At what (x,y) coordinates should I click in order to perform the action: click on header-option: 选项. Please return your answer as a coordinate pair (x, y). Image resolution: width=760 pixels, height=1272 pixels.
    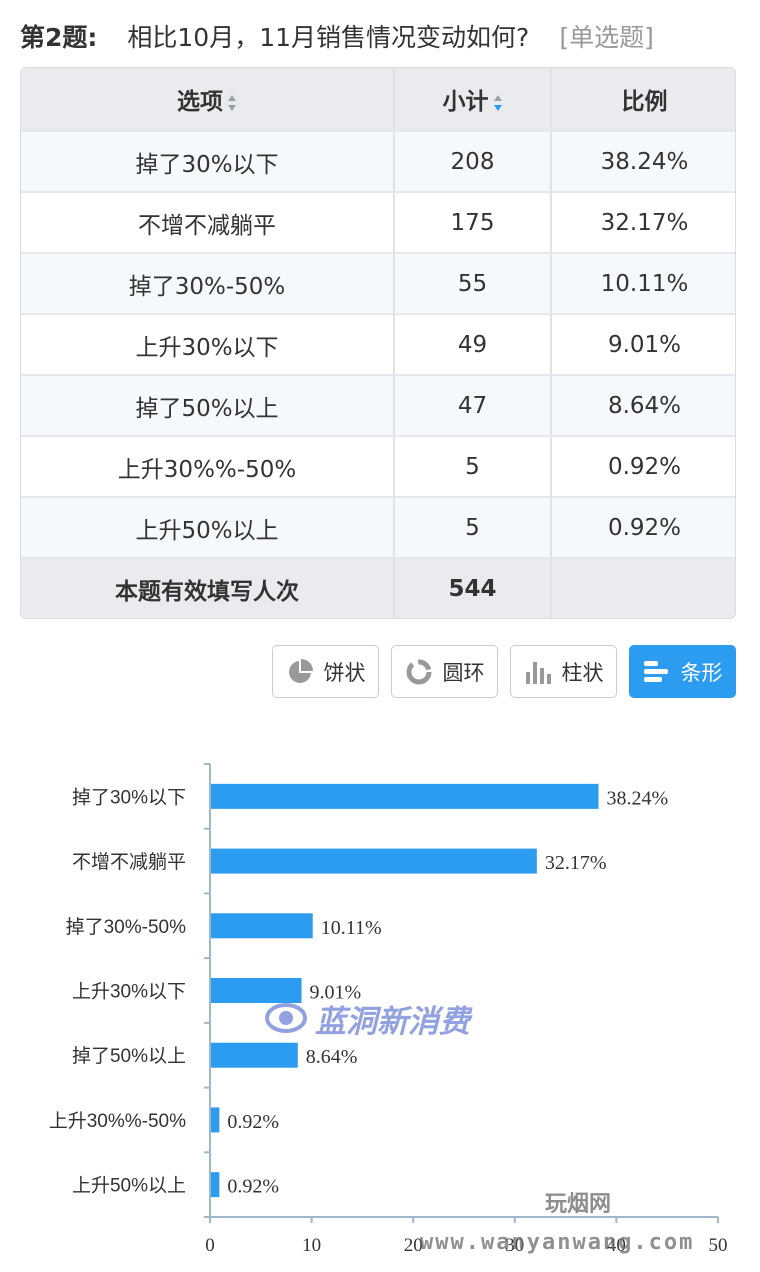
    Looking at the image, I should click on (208, 100).